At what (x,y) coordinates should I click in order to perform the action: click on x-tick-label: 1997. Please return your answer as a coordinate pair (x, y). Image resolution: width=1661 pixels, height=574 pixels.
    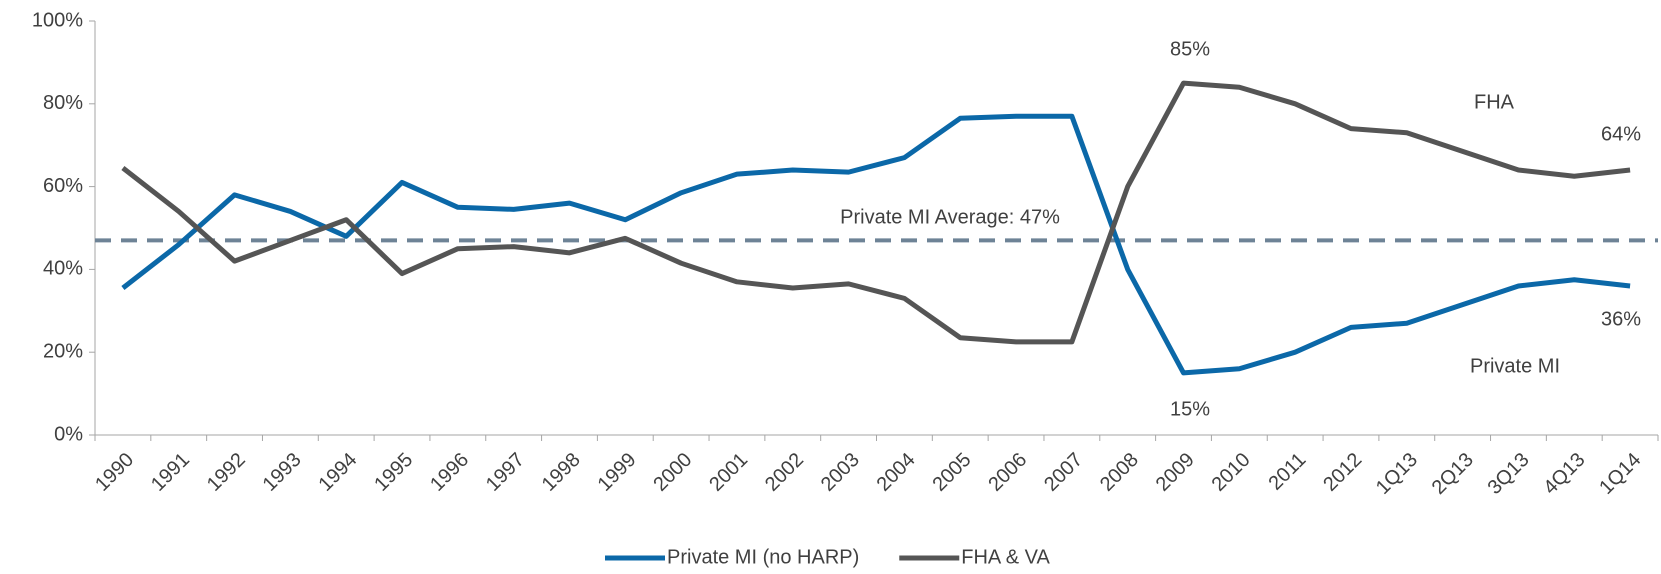
    Looking at the image, I should click on (505, 472).